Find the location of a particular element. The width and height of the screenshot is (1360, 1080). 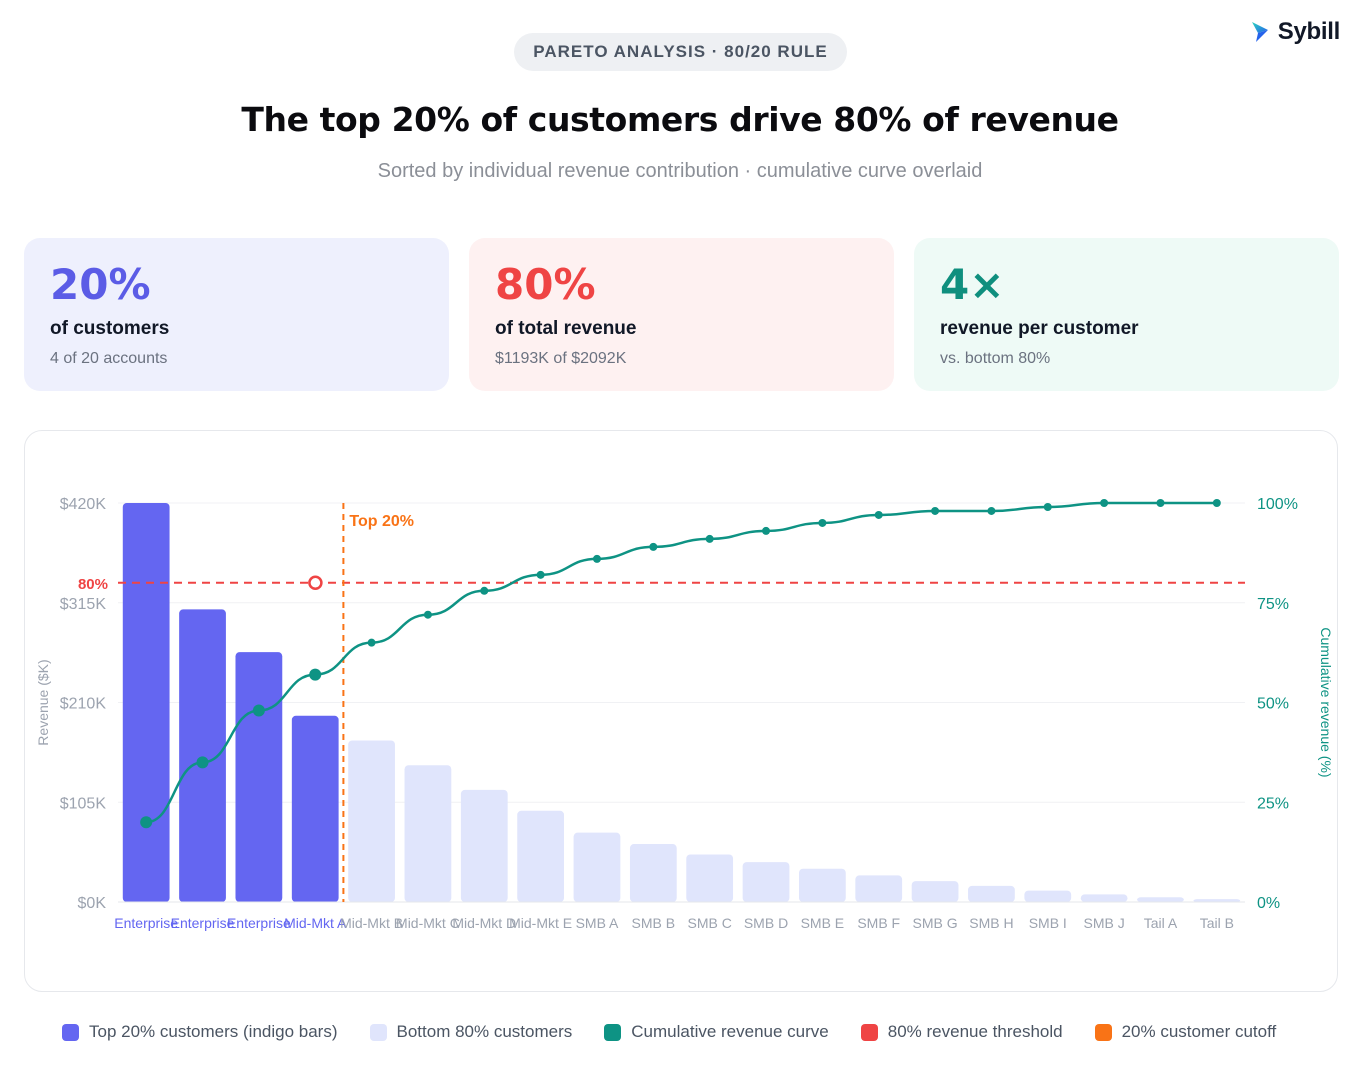

y2-tick-label: 0% is located at coordinates (1268, 903).